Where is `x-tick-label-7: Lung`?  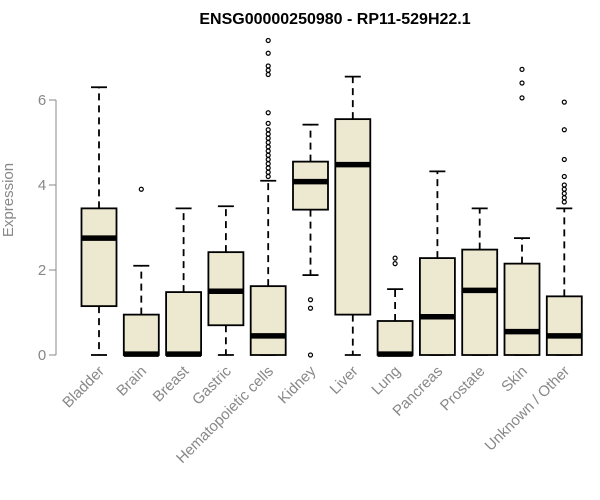
x-tick-label-7: Lung is located at coordinates (386, 381).